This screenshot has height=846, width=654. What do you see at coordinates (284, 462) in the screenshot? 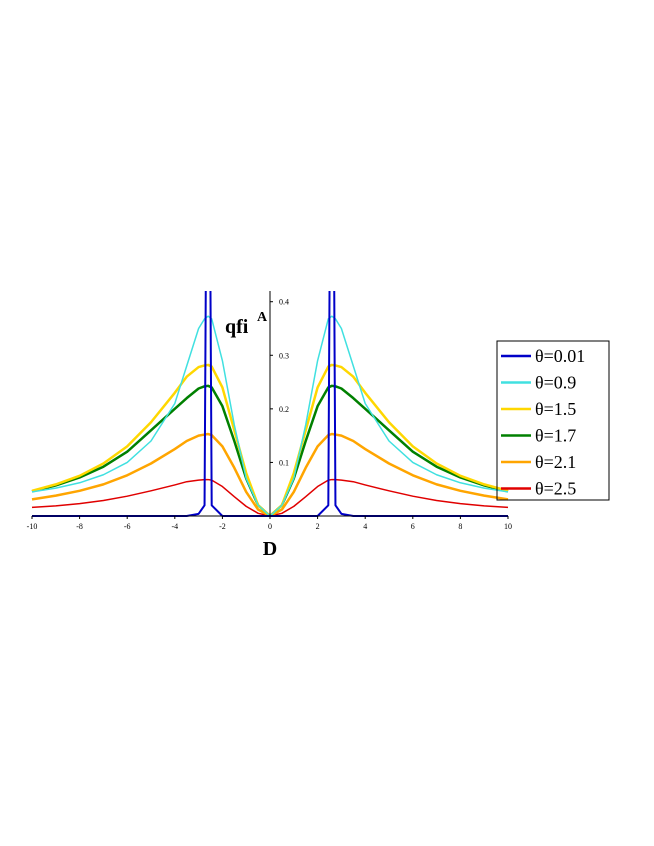
I see `y-tick-label: 0.1` at bounding box center [284, 462].